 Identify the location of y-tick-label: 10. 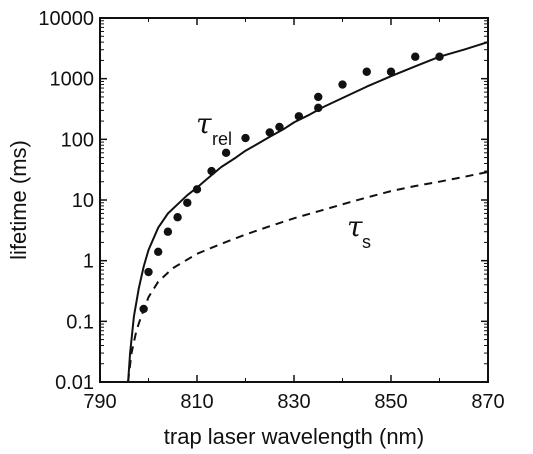
(83, 201).